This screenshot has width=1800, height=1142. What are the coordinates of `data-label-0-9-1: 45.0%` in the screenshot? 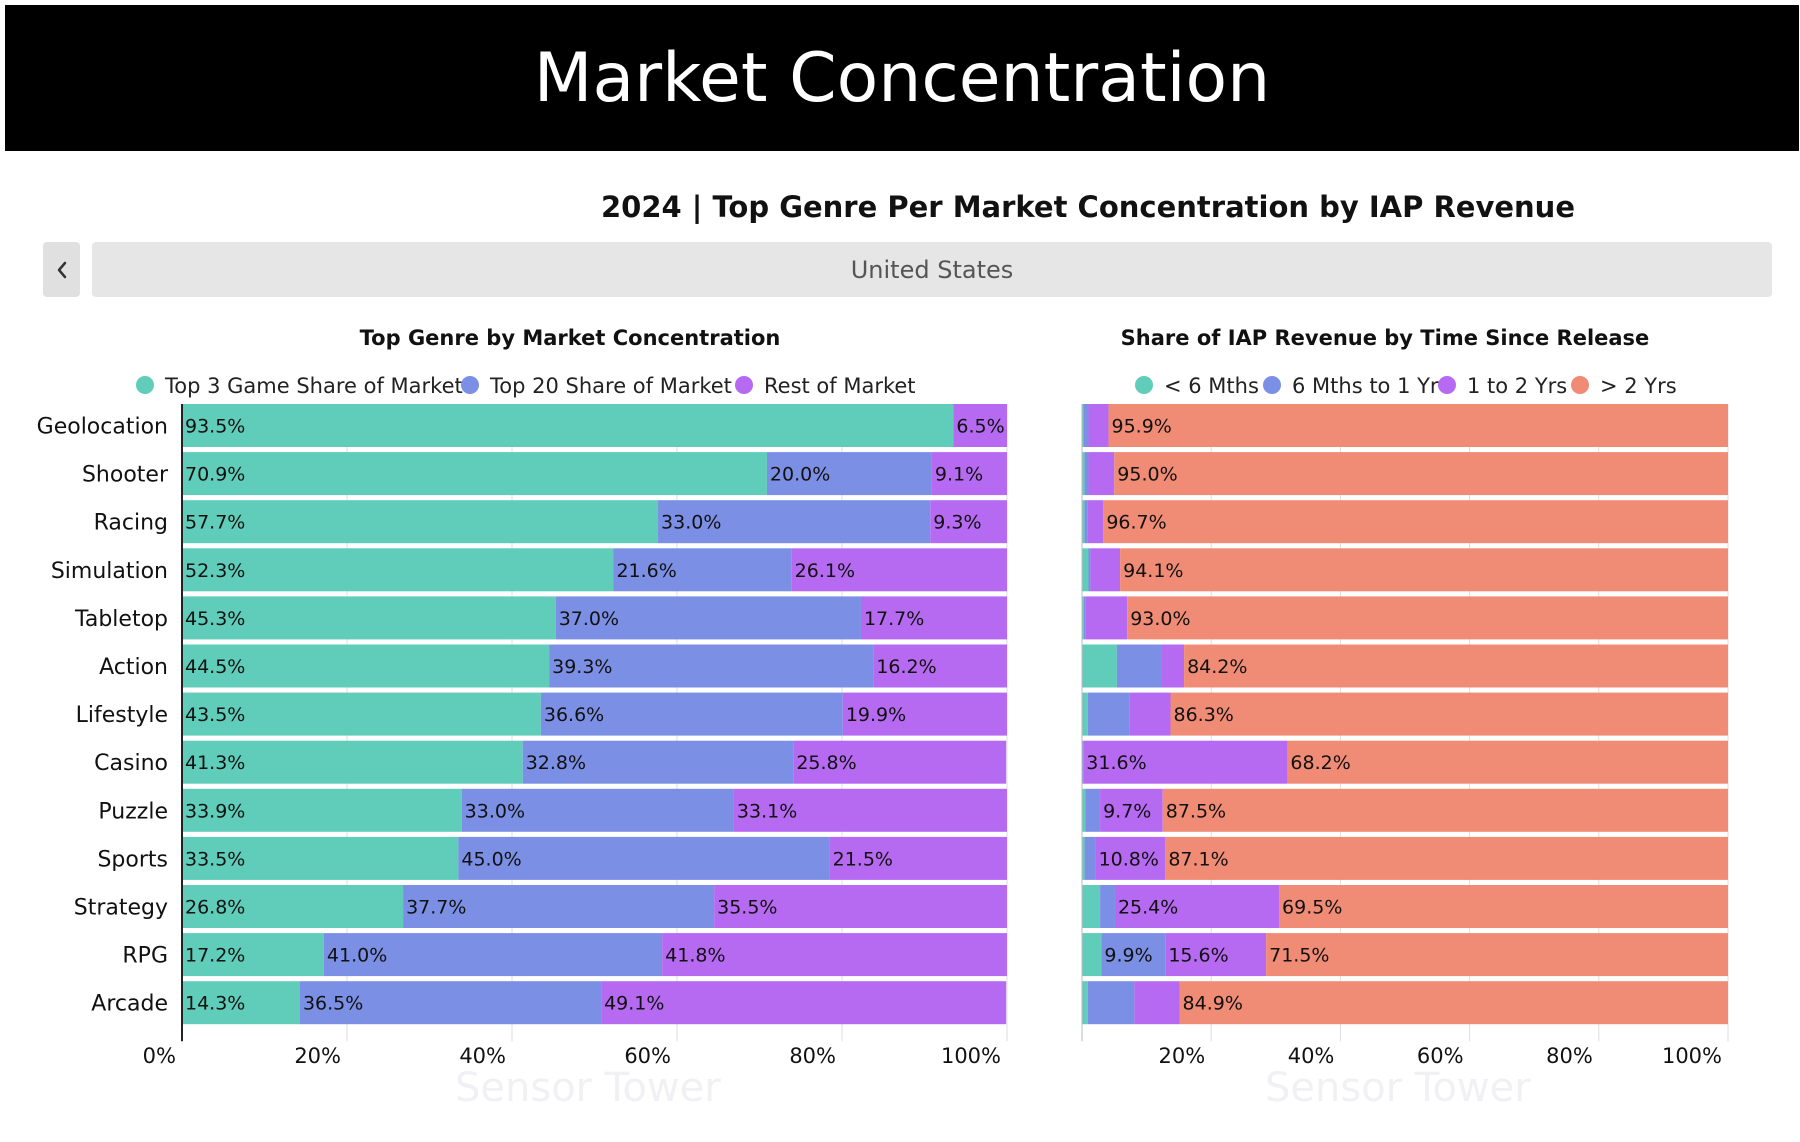 It's located at (491, 859).